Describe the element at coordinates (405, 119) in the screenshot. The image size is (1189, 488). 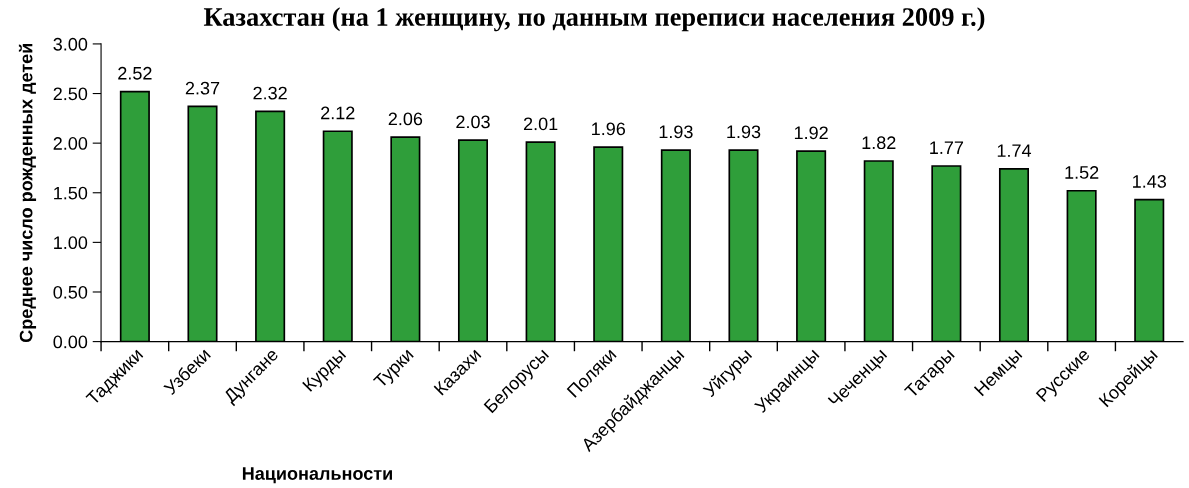
I see `data-label: 2.06` at that location.